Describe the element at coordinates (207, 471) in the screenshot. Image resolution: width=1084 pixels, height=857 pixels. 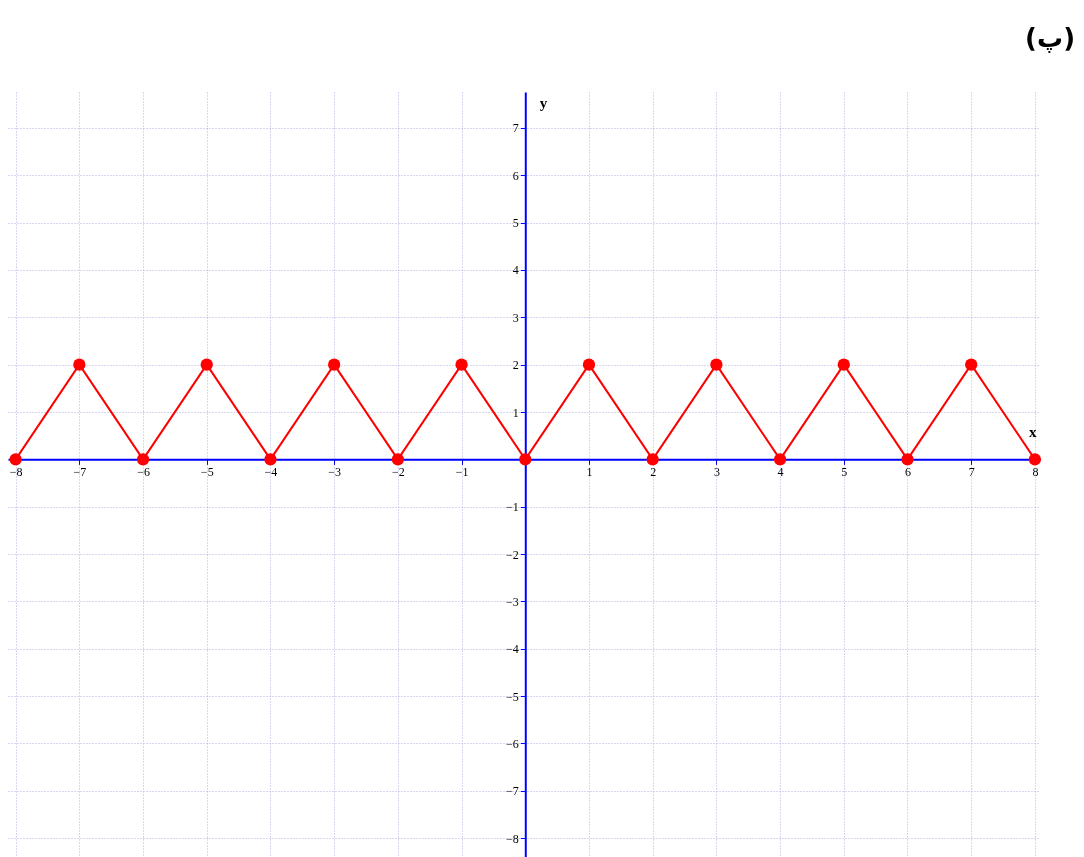
I see `x-tick-label: −5` at that location.